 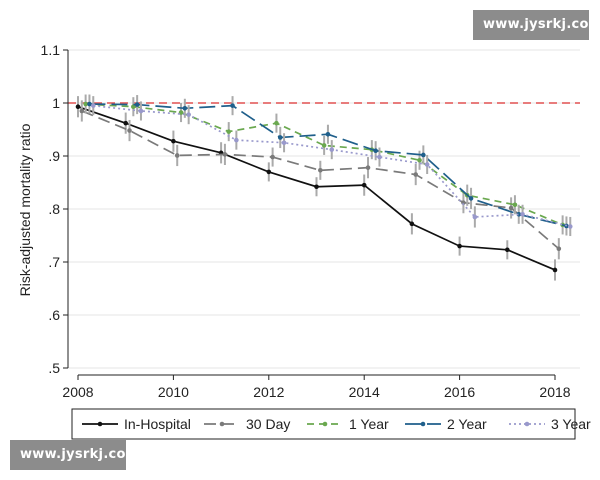 What do you see at coordinates (77, 392) in the screenshot?
I see `x-tick-label: 2008` at bounding box center [77, 392].